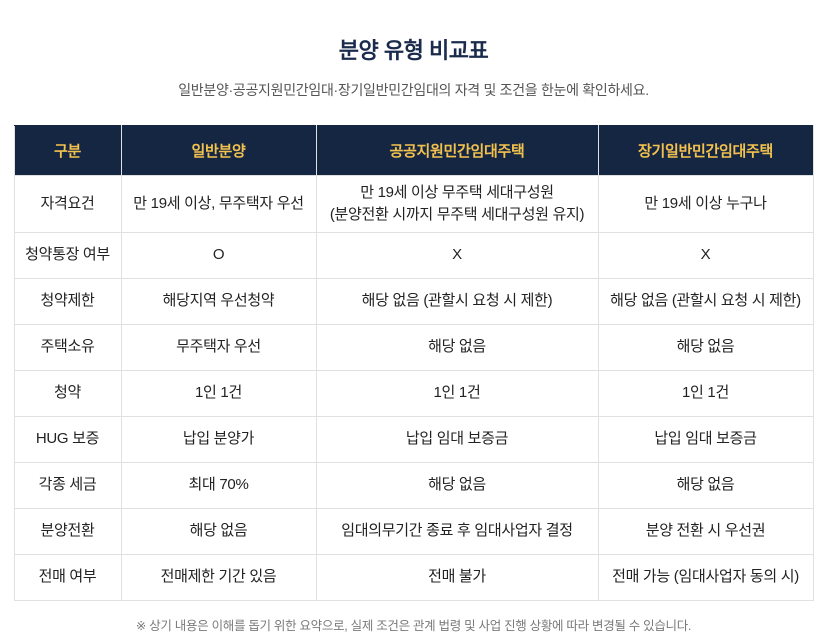 The height and width of the screenshot is (637, 827). I want to click on table-cell: 만 19세 이상, 무주택자 우선, so click(218, 204).